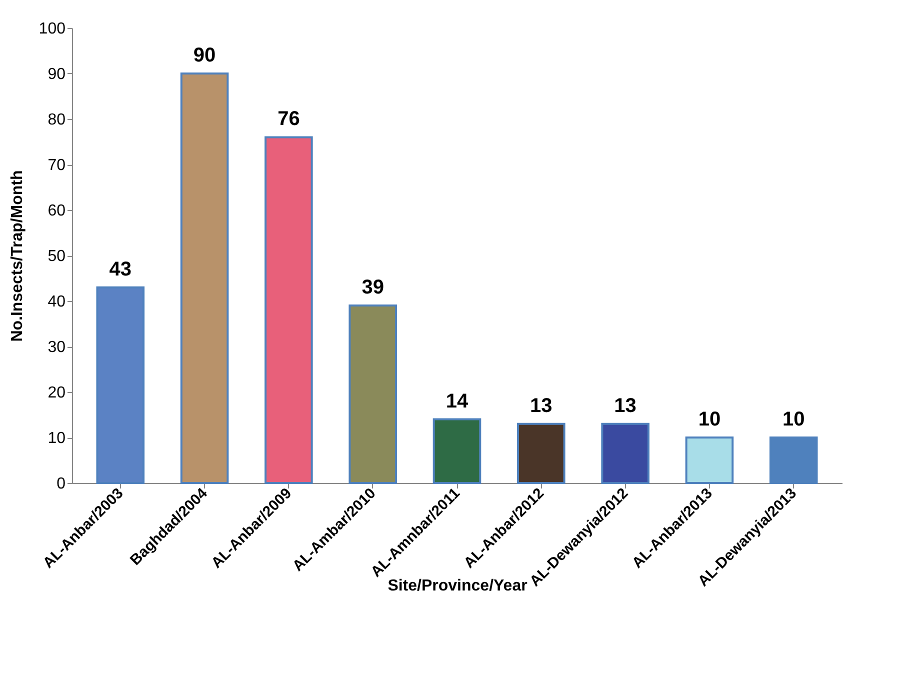 This screenshot has height=687, width=908. I want to click on data-label: 90, so click(204, 55).